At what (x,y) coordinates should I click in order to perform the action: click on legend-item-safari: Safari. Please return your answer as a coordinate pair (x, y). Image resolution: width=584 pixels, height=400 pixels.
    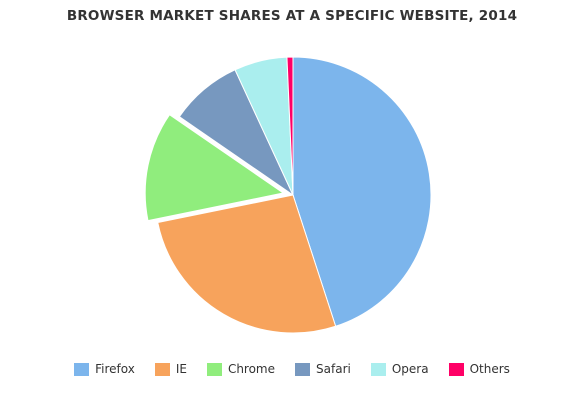
    Looking at the image, I should click on (323, 369).